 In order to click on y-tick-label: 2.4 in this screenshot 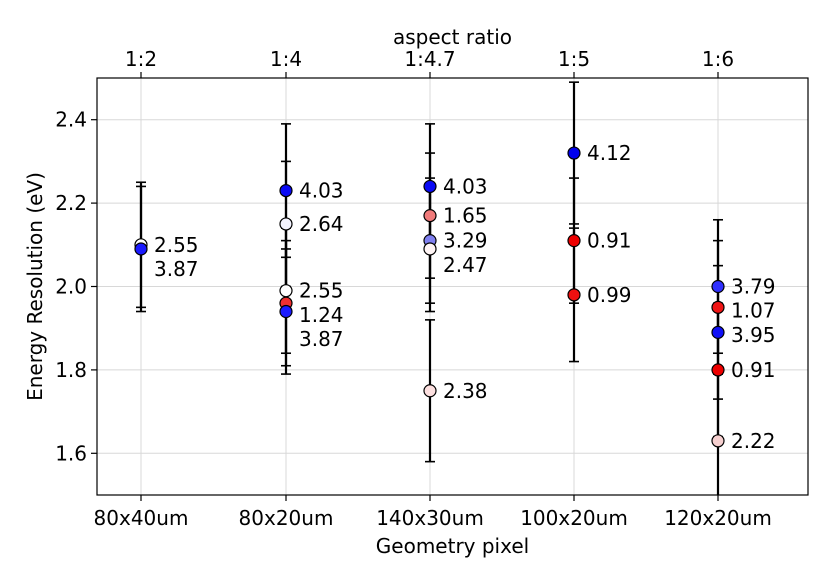, I will do `click(71, 120)`.